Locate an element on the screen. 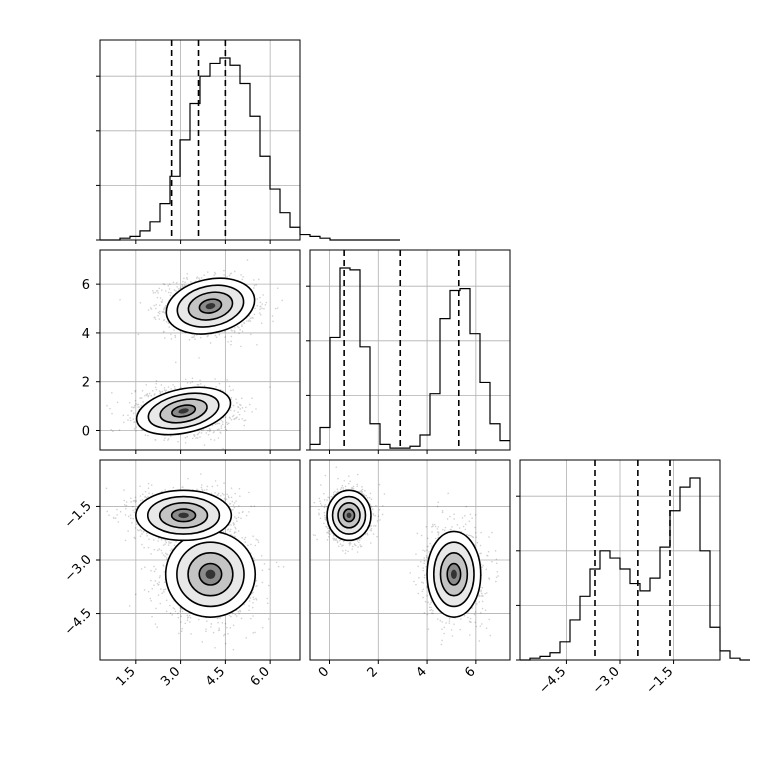  x-tick-label: −1.5 is located at coordinates (659, 680).